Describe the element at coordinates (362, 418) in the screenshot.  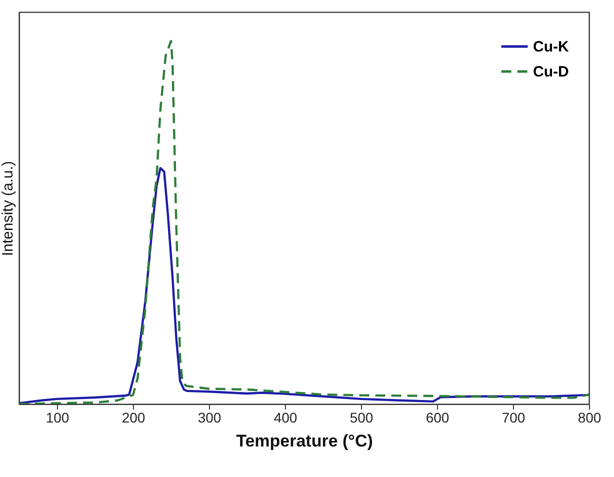
I see `x-tick-label: 500` at that location.